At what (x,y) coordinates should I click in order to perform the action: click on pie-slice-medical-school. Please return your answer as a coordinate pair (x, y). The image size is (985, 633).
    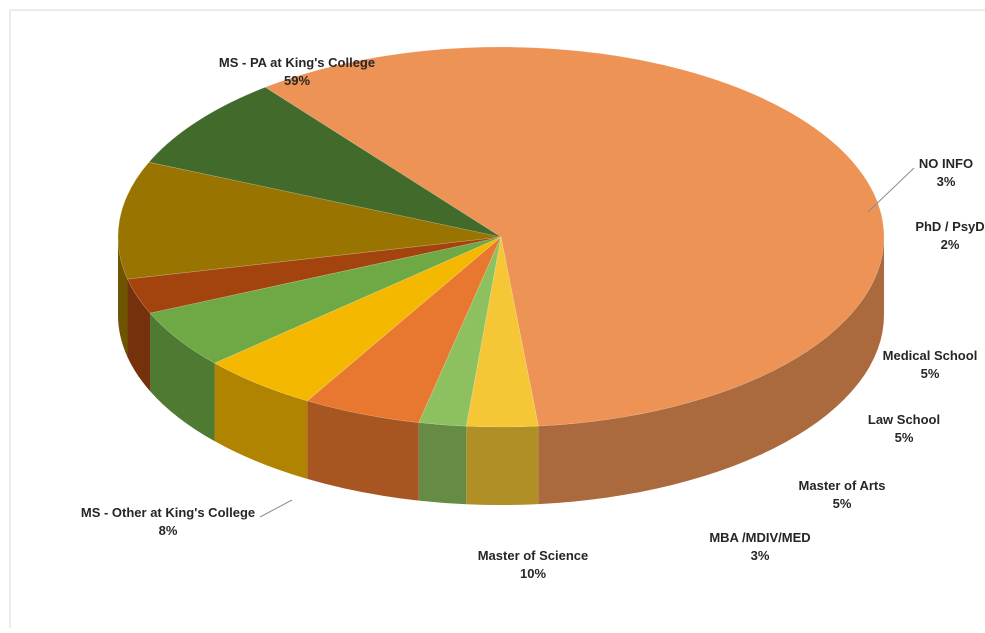
    Looking at the image, I should click on (404, 329).